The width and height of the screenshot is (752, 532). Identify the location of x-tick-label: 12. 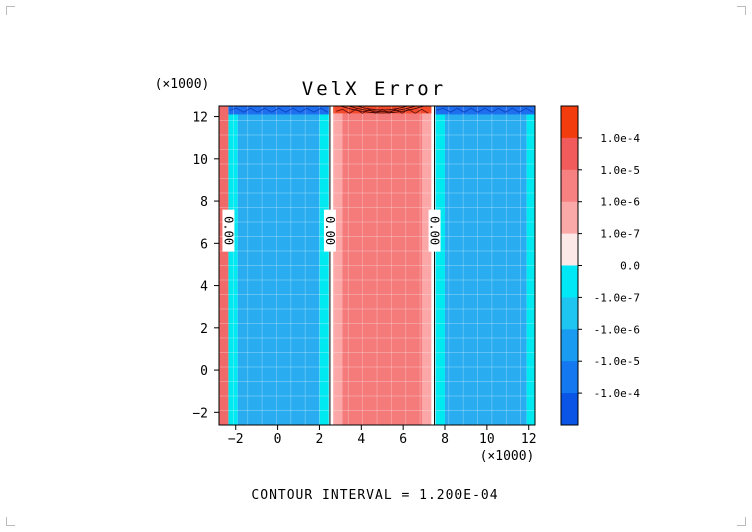
(529, 439).